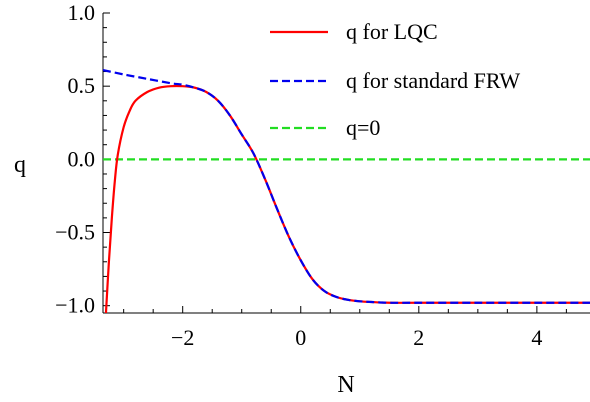 The image size is (590, 402). I want to click on y-tick-label: 0.0, so click(82, 158).